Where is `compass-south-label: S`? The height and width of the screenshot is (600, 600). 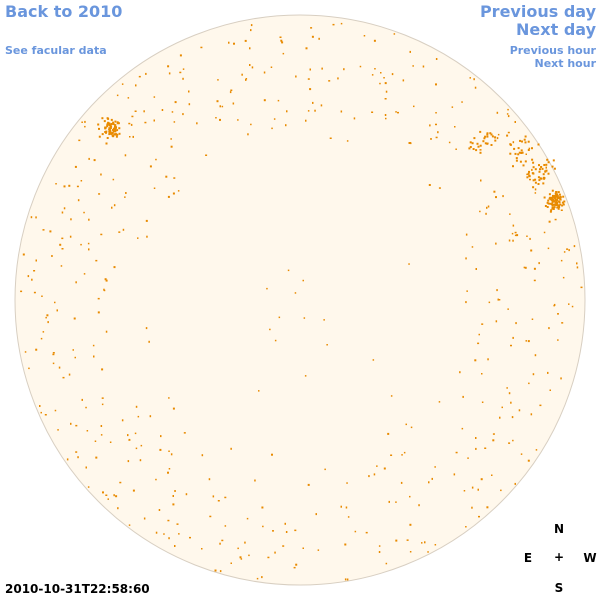
compass-south-label: S is located at coordinates (559, 588).